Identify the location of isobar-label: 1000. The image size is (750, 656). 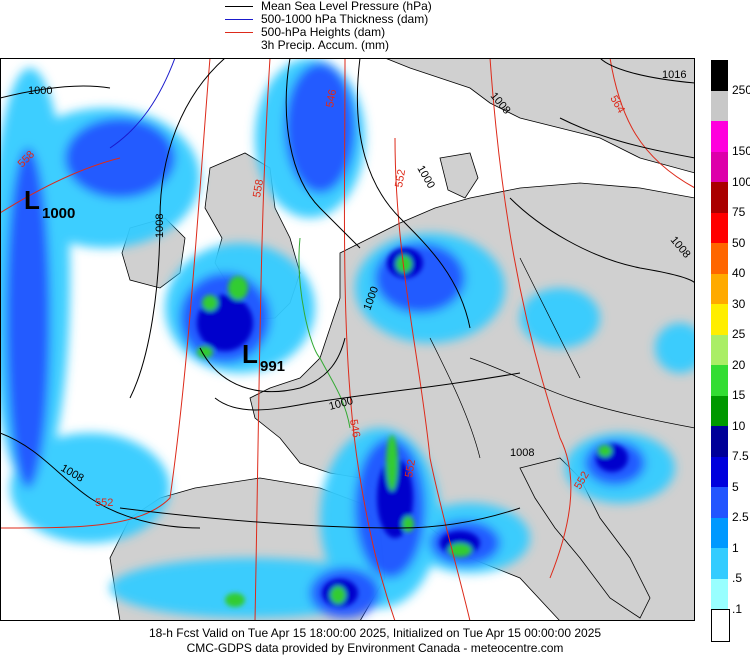
(40, 91).